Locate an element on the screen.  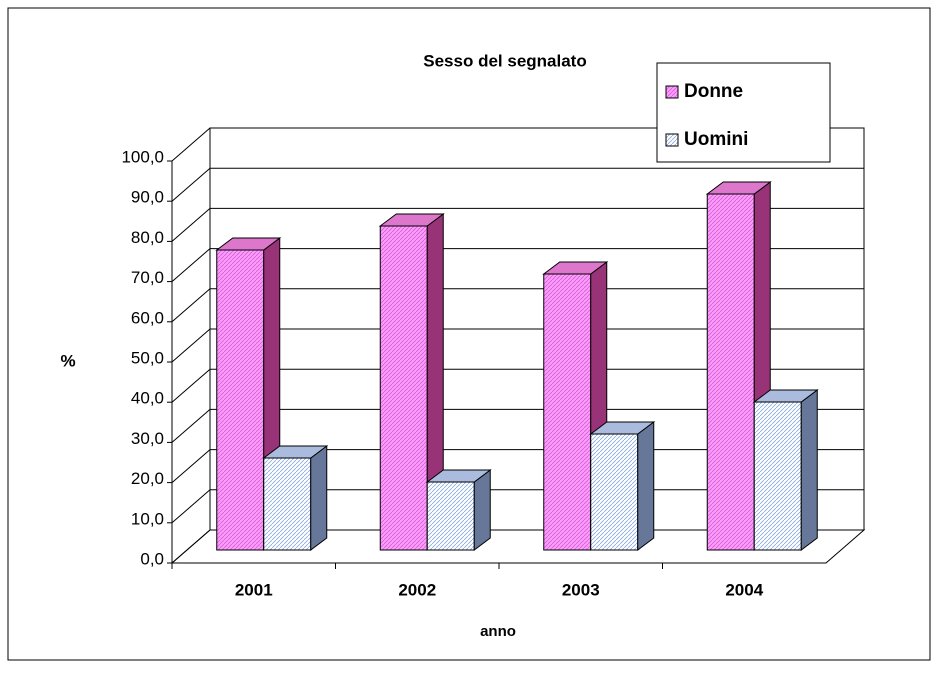
y-tick-label: 60,0 is located at coordinates (147, 317).